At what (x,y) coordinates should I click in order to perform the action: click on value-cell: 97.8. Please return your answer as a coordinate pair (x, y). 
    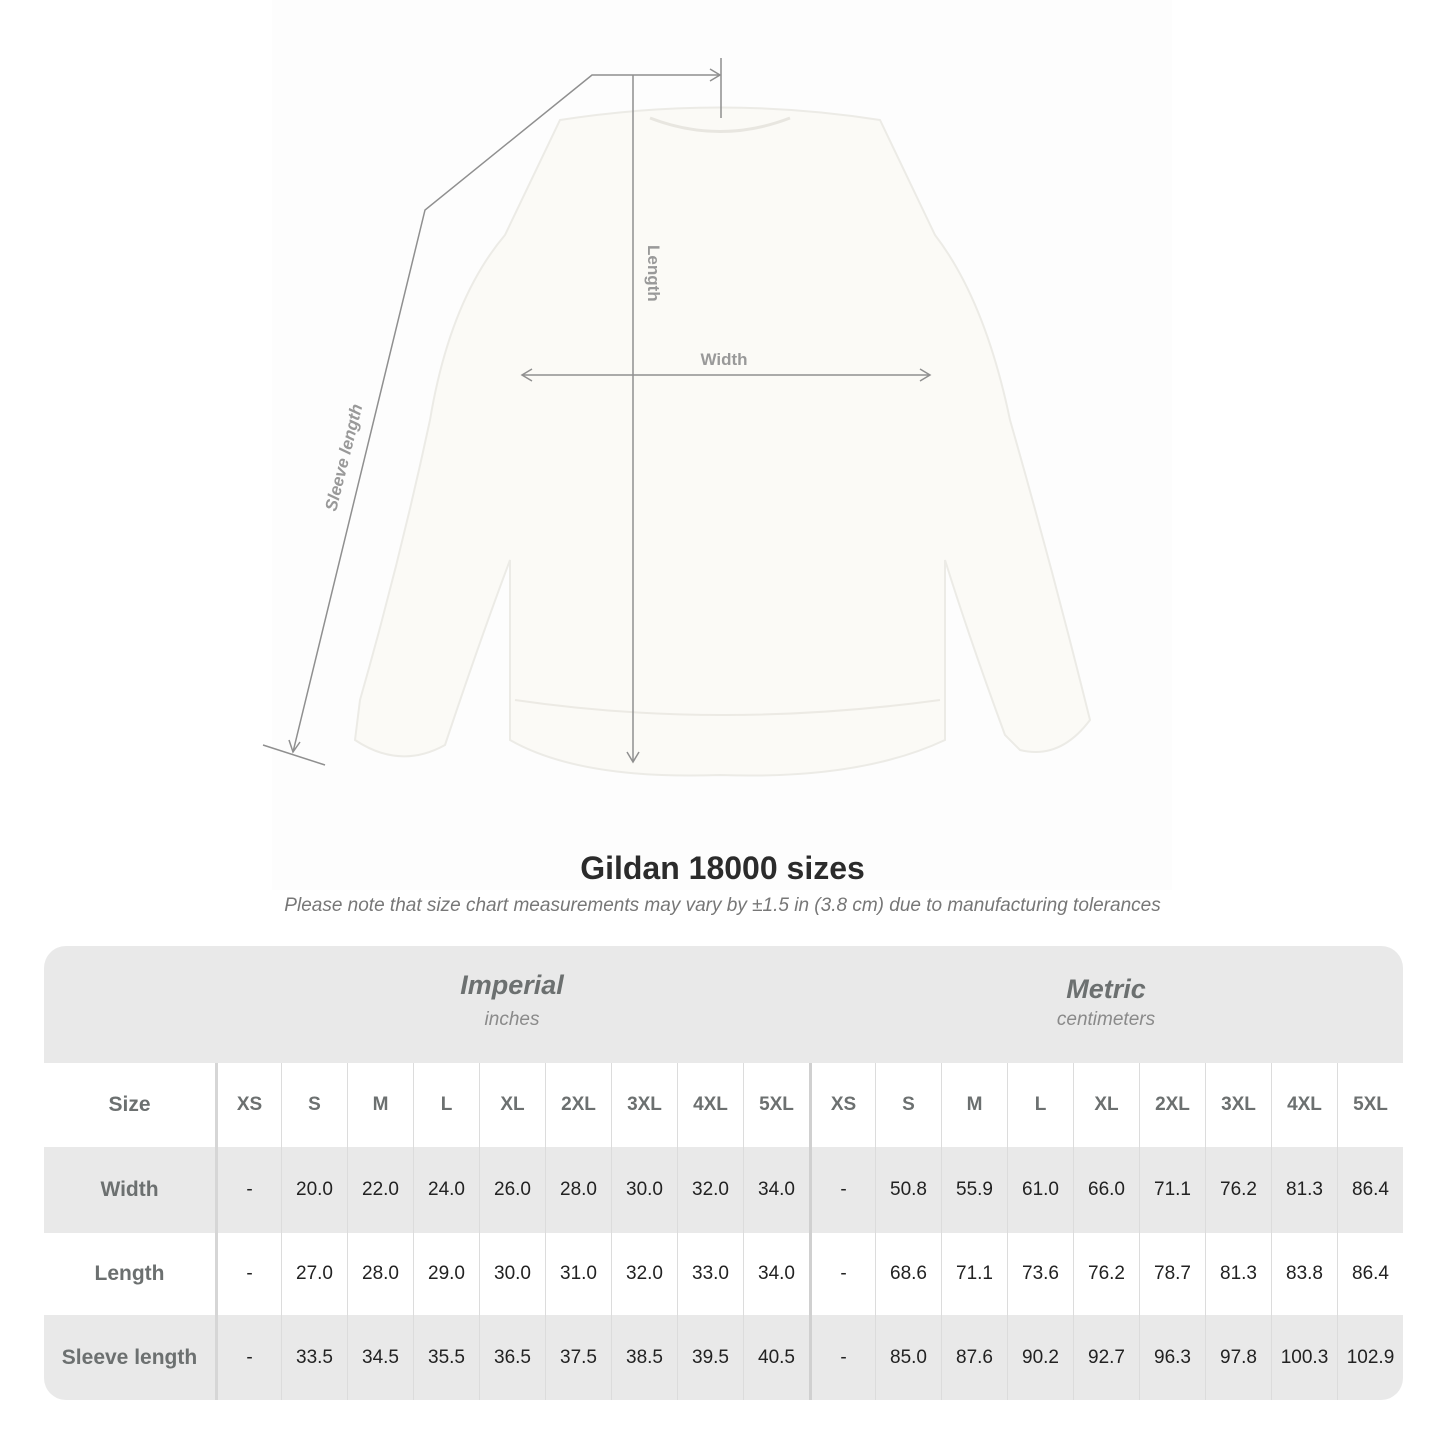
    Looking at the image, I should click on (1238, 1357).